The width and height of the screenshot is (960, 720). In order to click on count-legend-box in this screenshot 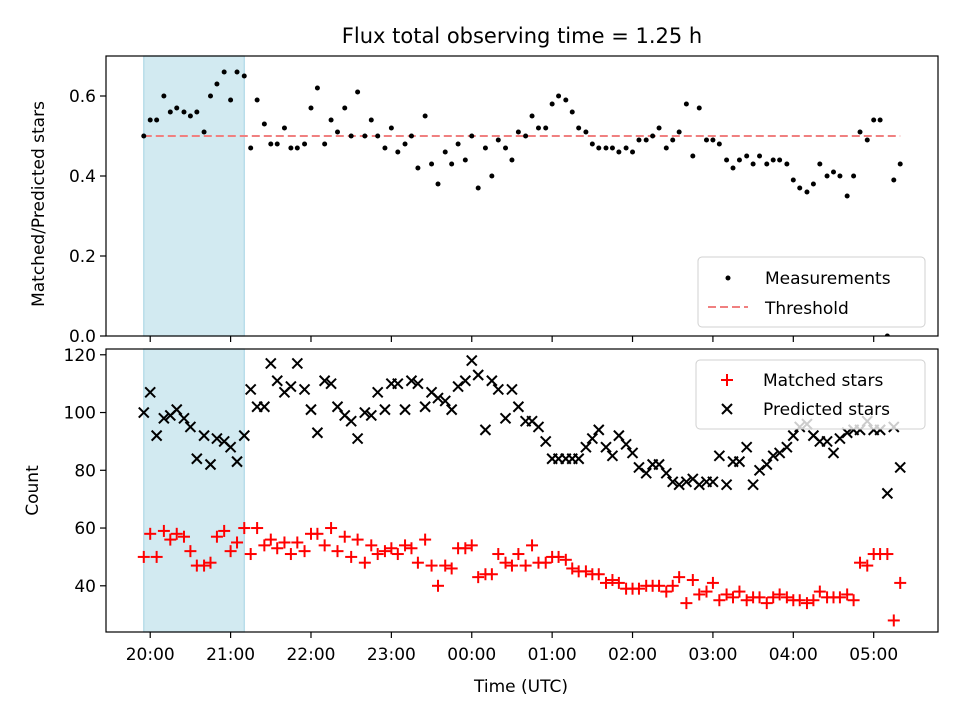, I will do `click(810, 394)`.